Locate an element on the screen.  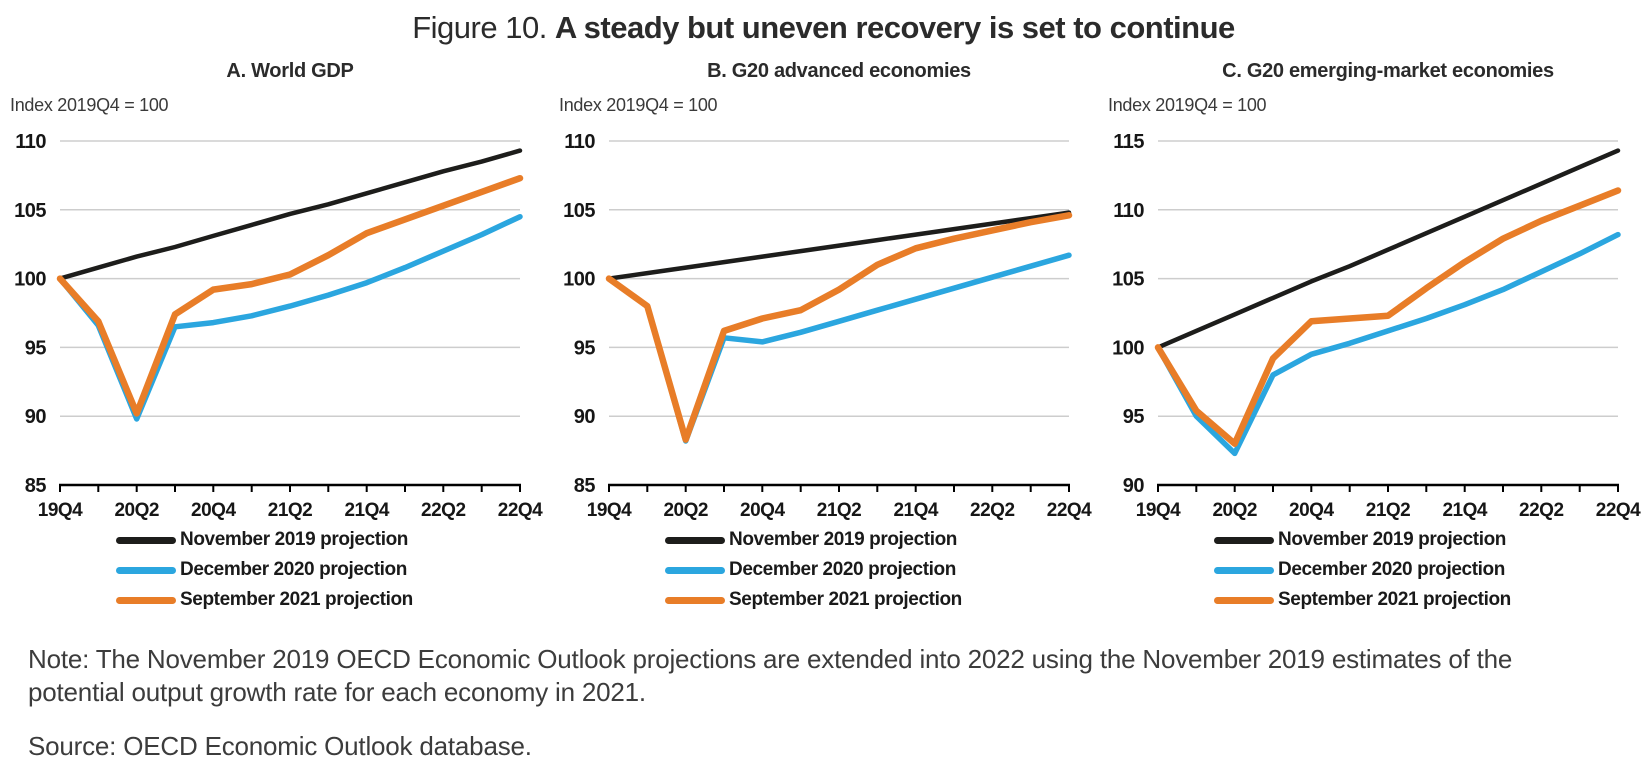
panel-title: B. G20 advanced economies is located at coordinates (839, 71).